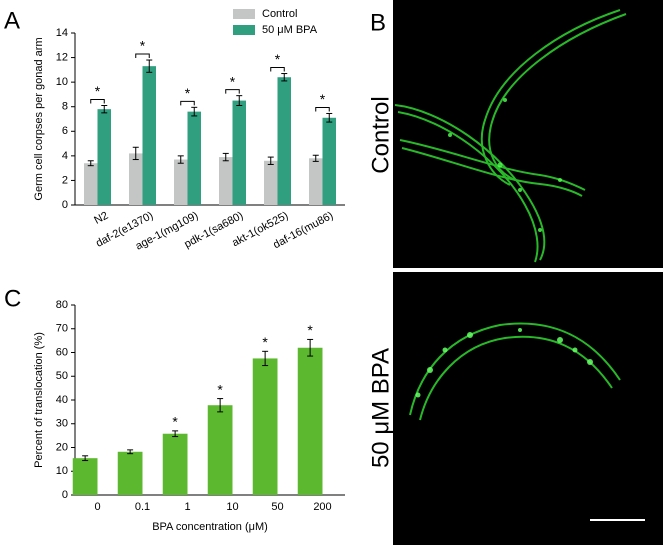 Image resolution: width=663 pixels, height=545 pixels. What do you see at coordinates (232, 507) in the screenshot?
I see `x-tick-label: 10` at bounding box center [232, 507].